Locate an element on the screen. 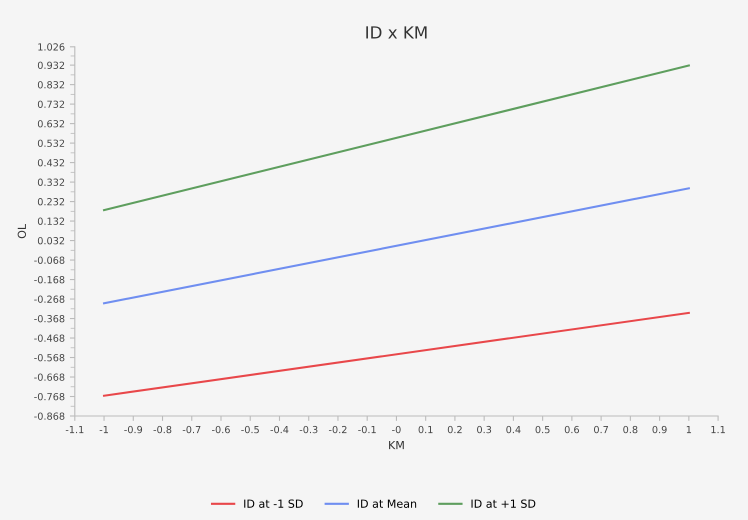 This screenshot has width=748, height=520. y-tick-label: 0.332 is located at coordinates (51, 182).